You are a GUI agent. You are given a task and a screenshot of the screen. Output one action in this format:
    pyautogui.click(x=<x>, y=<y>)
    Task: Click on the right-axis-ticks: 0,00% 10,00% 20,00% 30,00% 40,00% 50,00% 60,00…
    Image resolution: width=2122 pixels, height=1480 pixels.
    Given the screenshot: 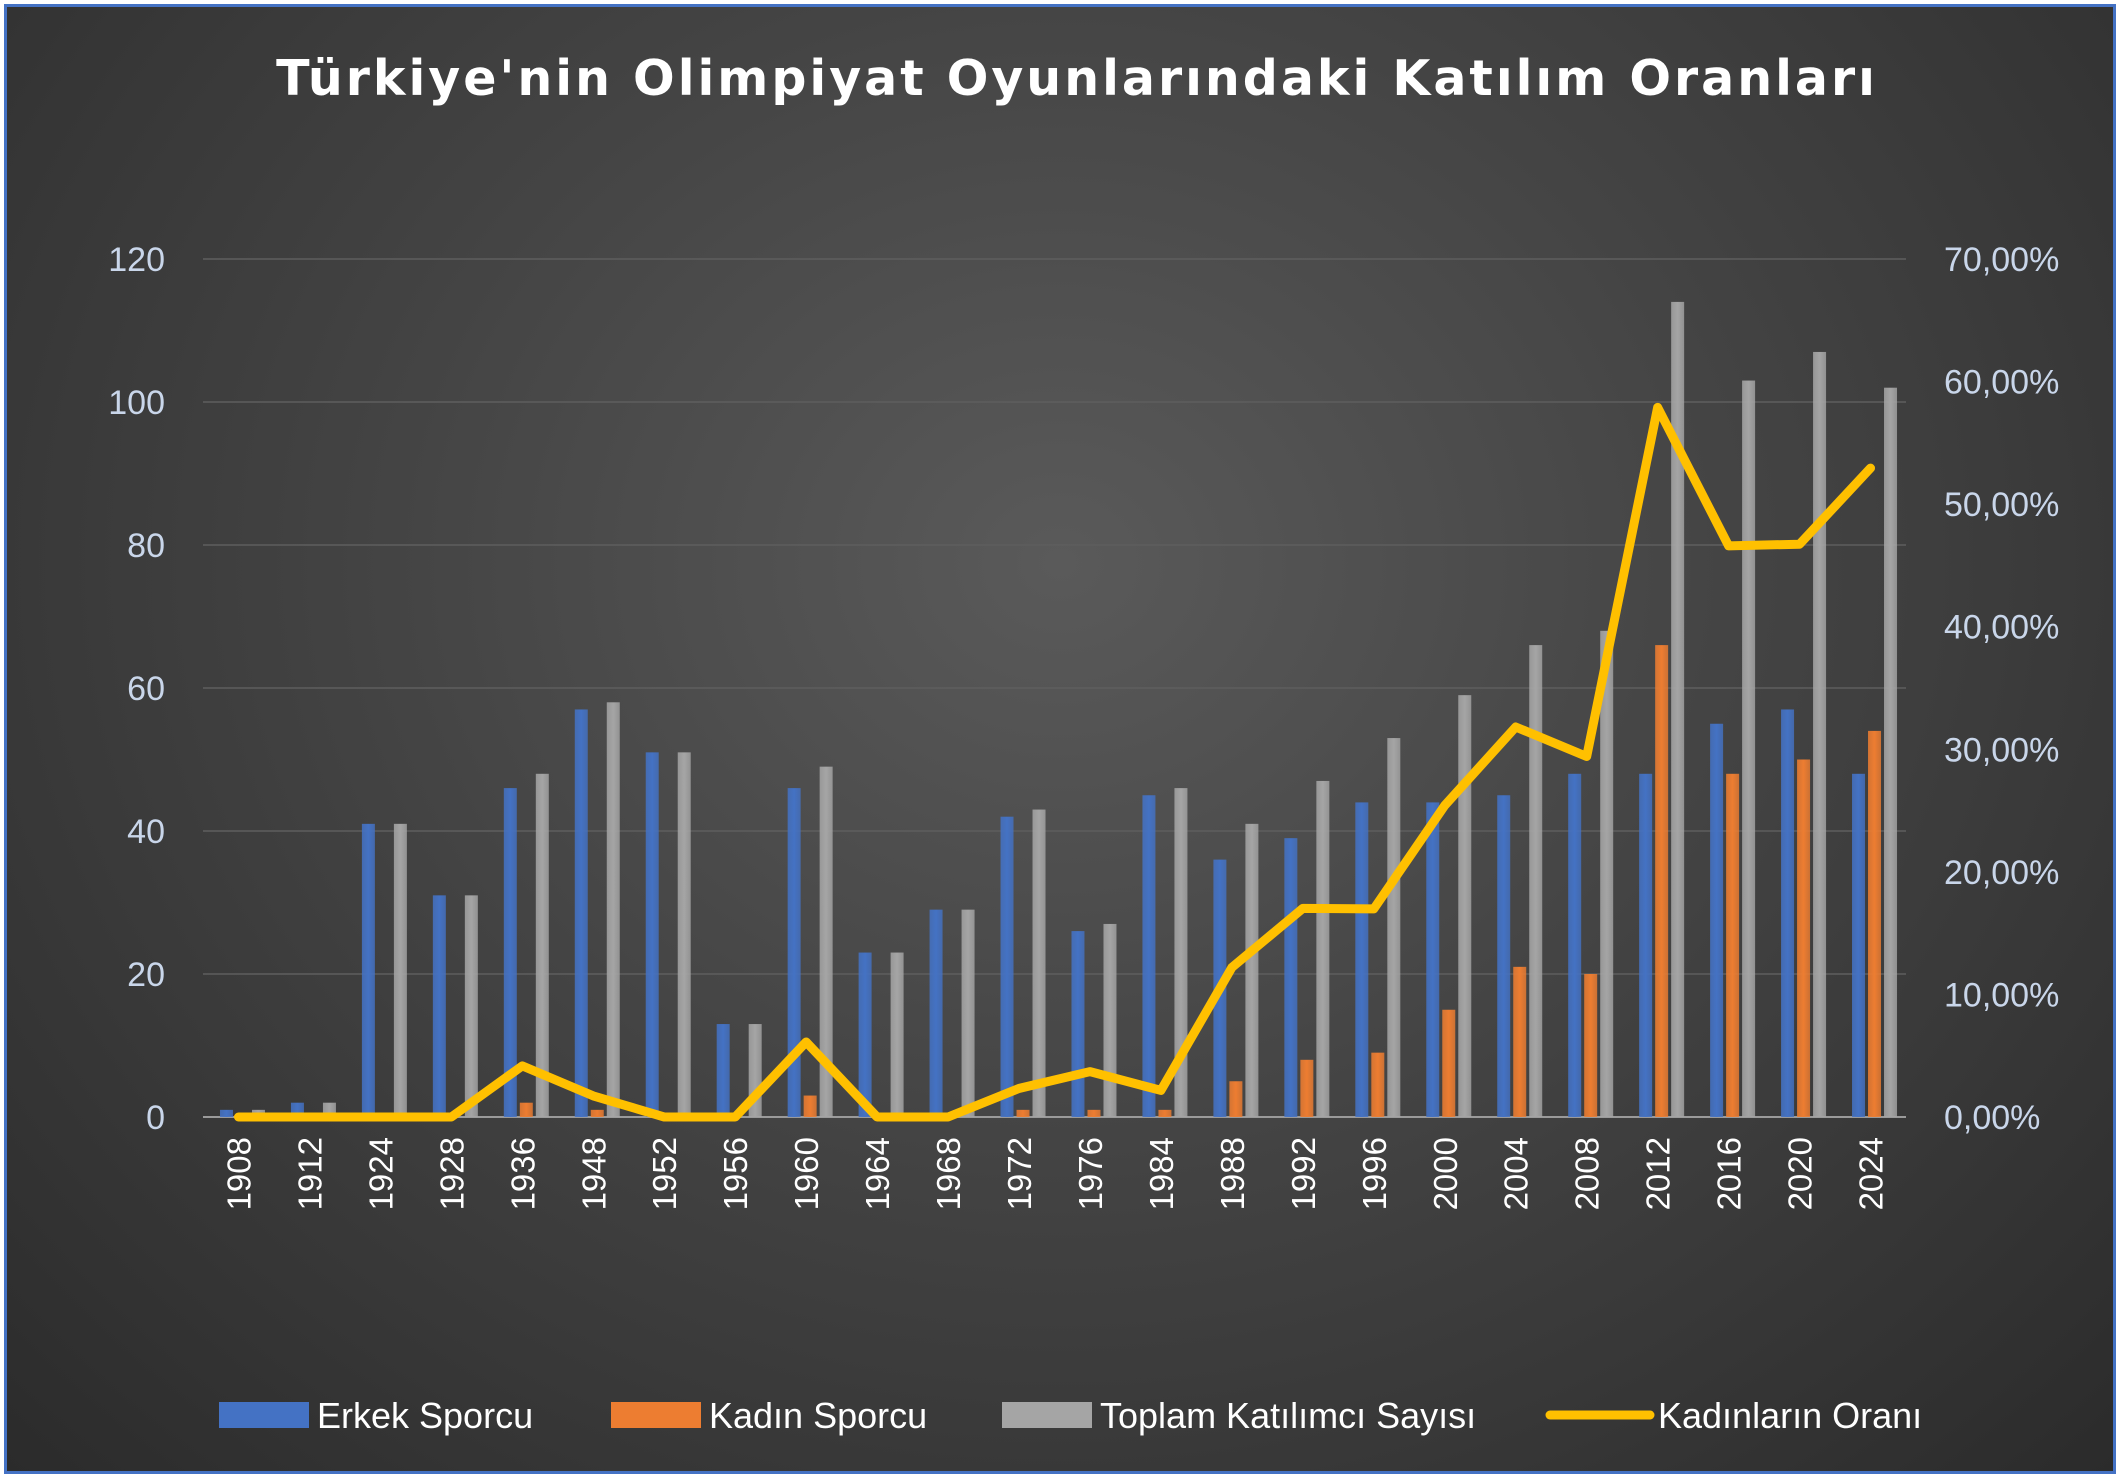 What is the action you would take?
    pyautogui.click(x=2001, y=689)
    